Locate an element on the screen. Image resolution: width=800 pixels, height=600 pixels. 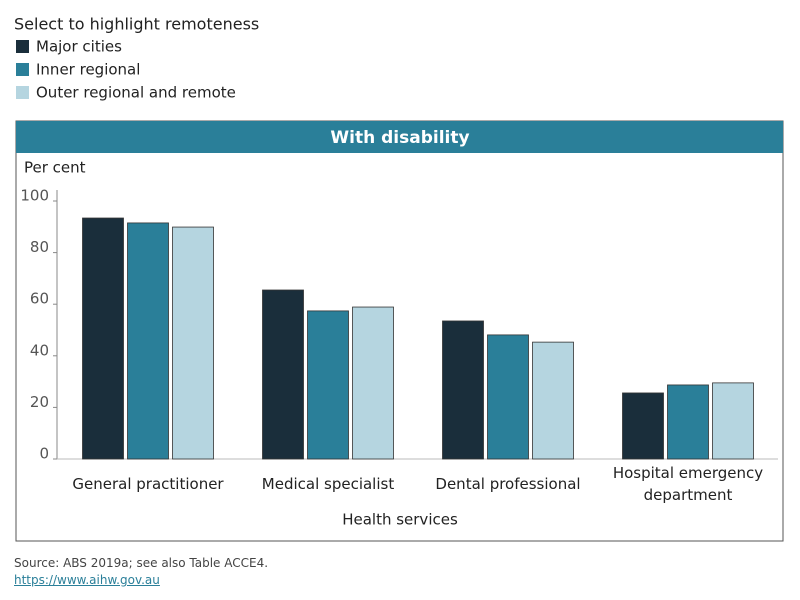
legend-label: Outer regional and remote is located at coordinates (136, 93).